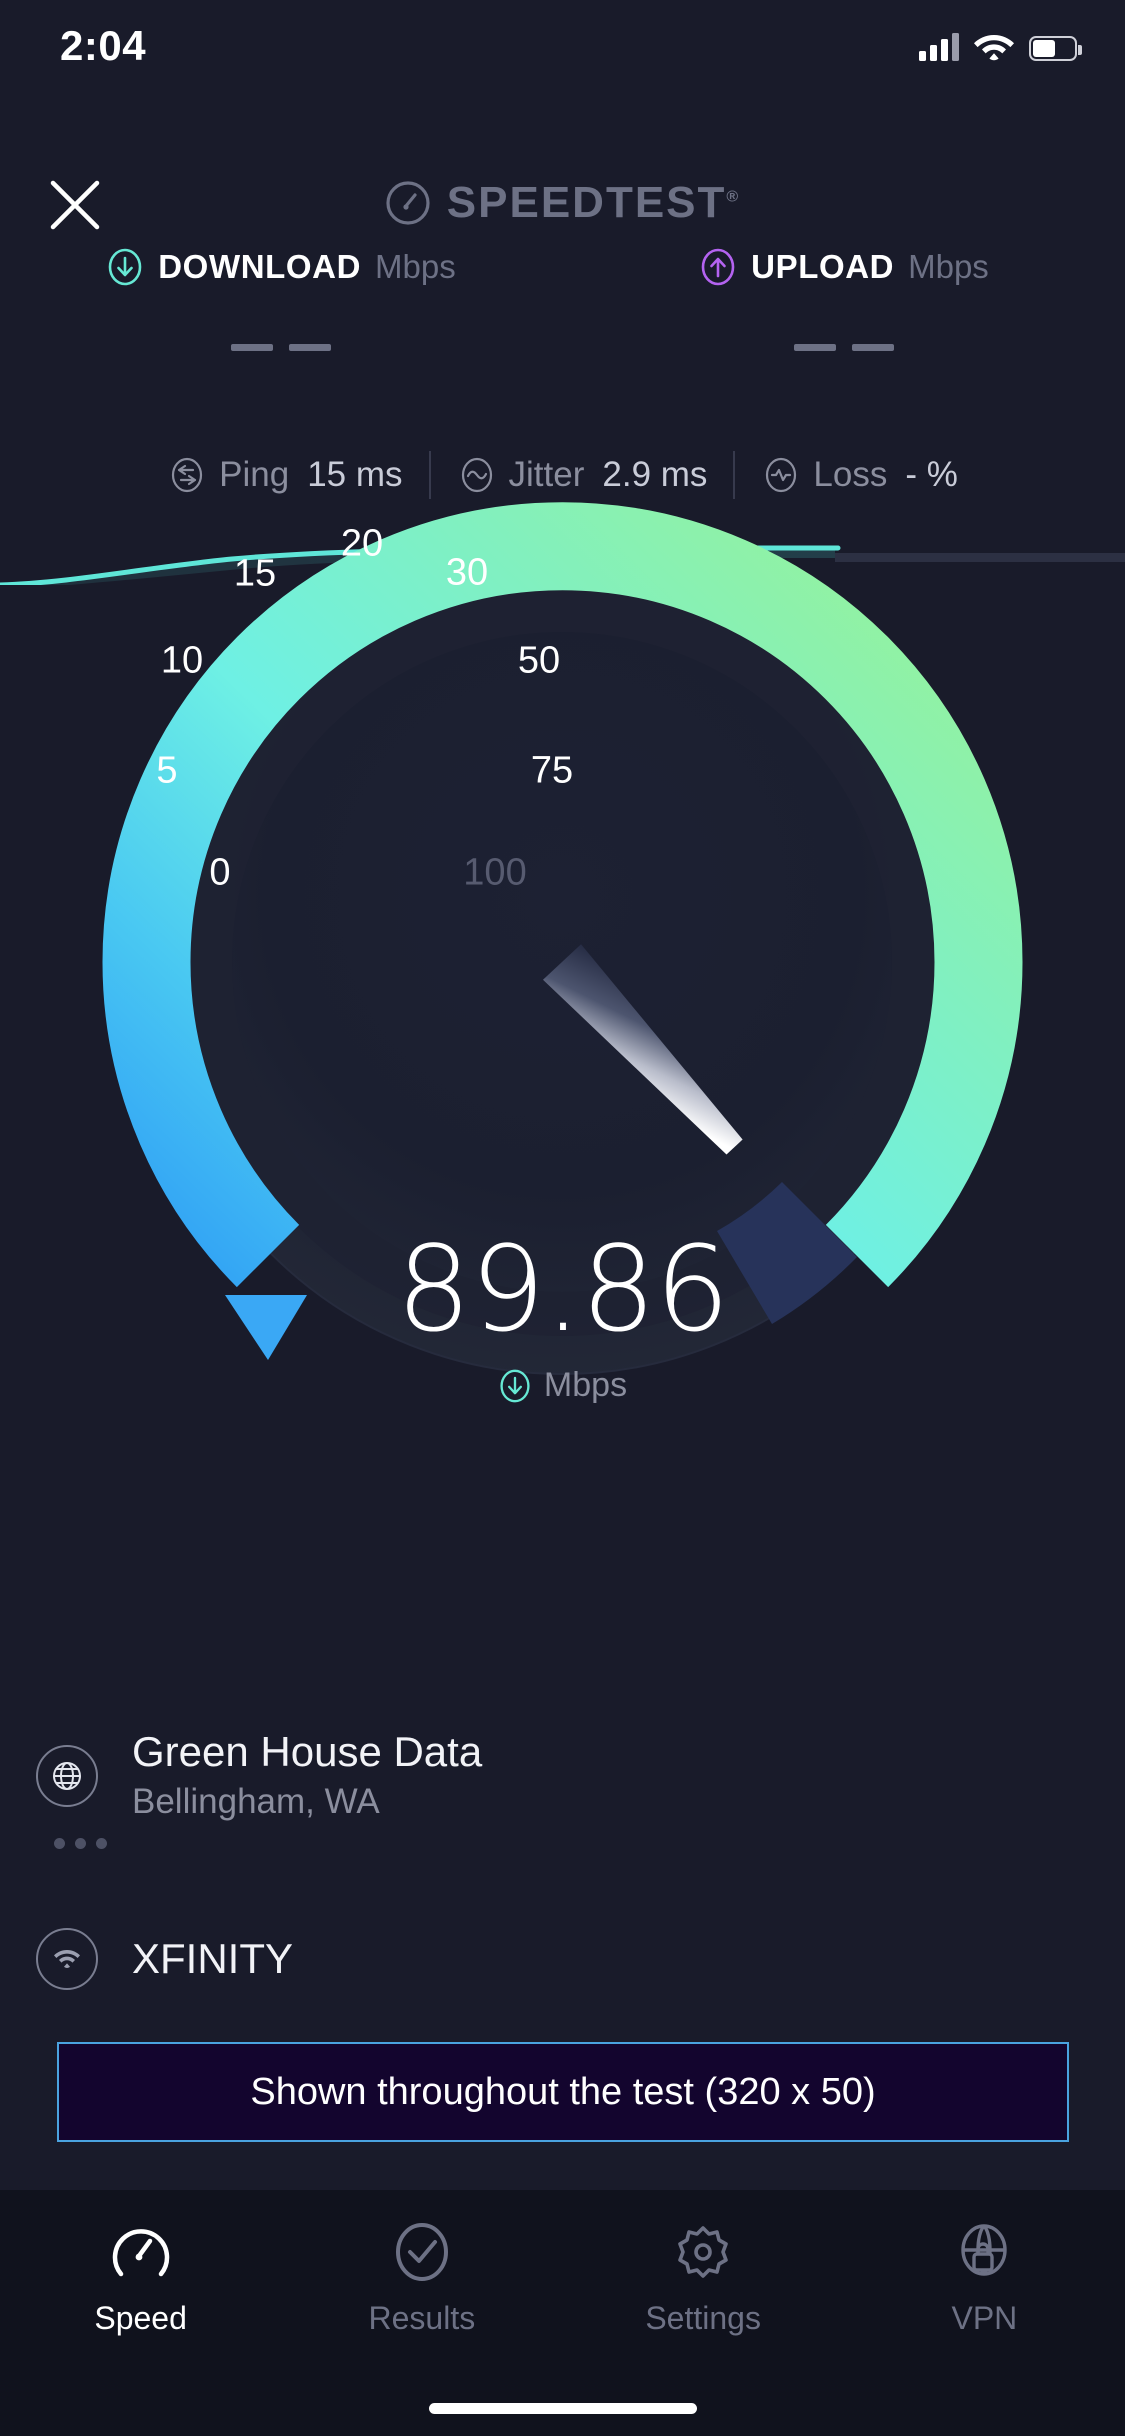 This screenshot has width=1125, height=2436. Describe the element at coordinates (562, 2408) in the screenshot. I see `home-indicator` at that location.